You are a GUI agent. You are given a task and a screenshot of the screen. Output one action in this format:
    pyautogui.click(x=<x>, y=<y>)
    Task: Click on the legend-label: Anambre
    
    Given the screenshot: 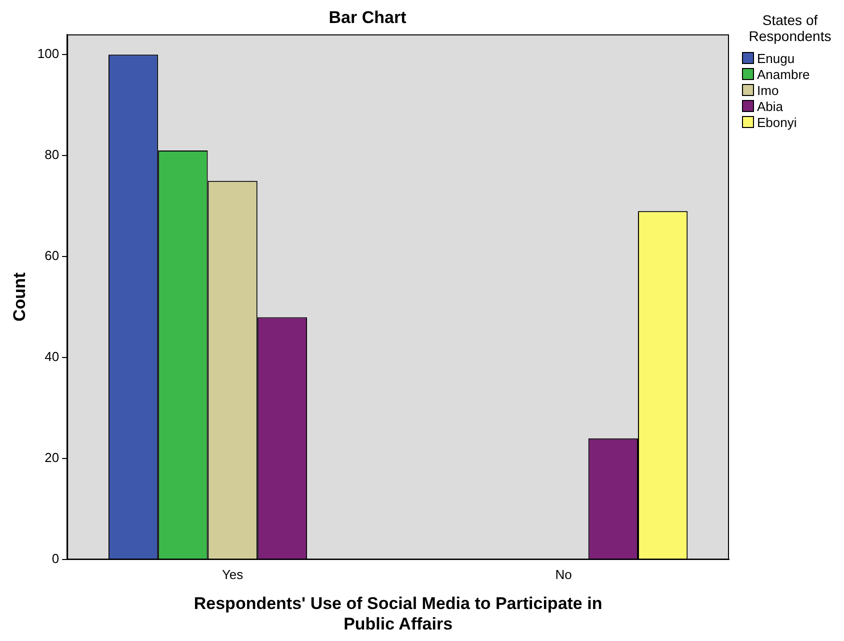 What is the action you would take?
    pyautogui.click(x=783, y=74)
    